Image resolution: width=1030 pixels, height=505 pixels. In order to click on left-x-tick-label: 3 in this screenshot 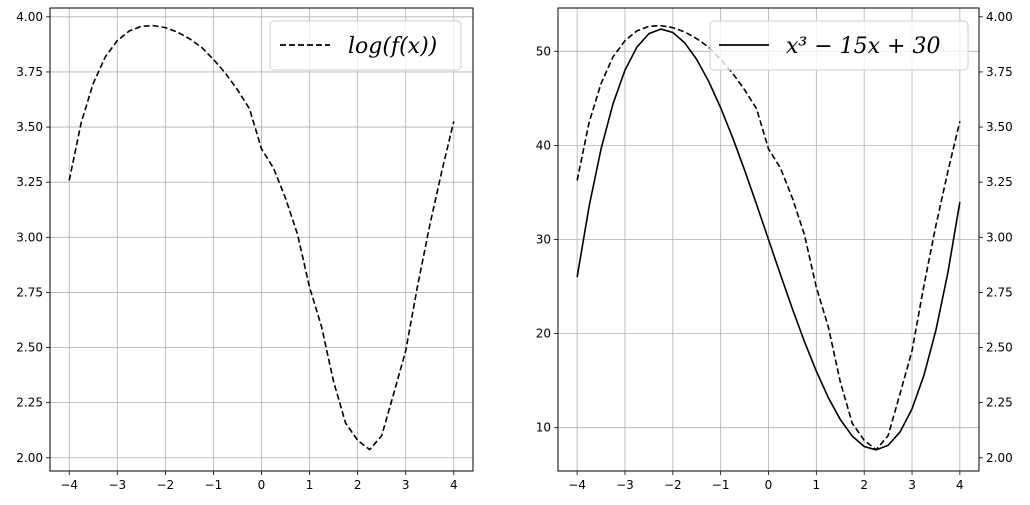, I will do `click(406, 485)`.